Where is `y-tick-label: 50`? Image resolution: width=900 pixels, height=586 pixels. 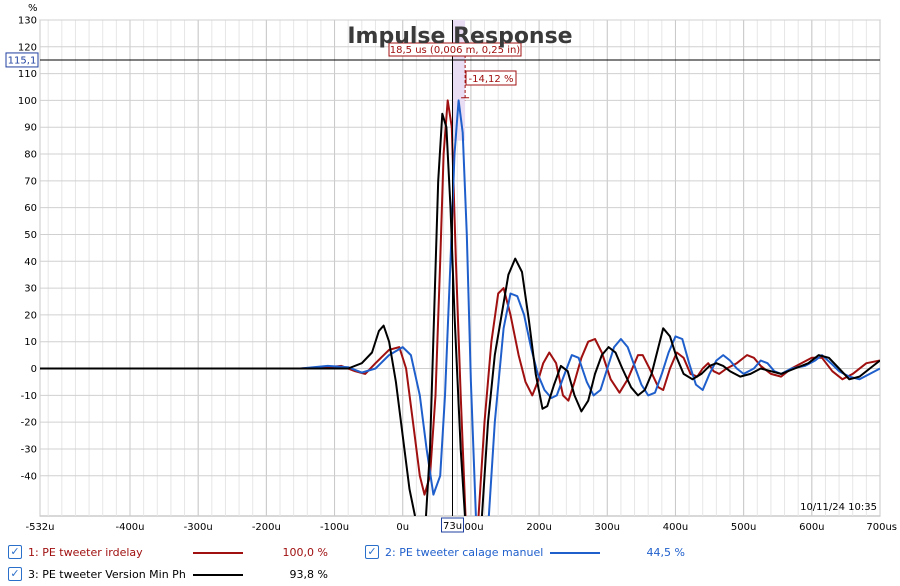
y-tick-label: 50 is located at coordinates (30, 235).